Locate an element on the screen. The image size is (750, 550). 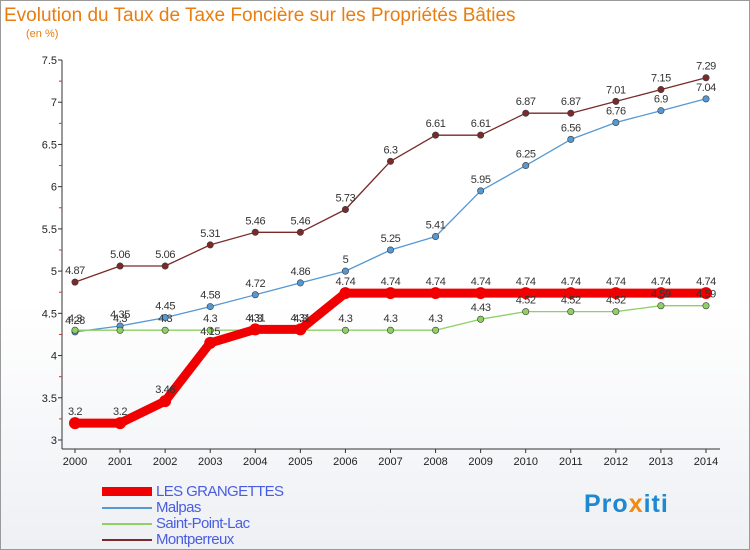
data-label-malpas: 4.86 is located at coordinates (300, 272).